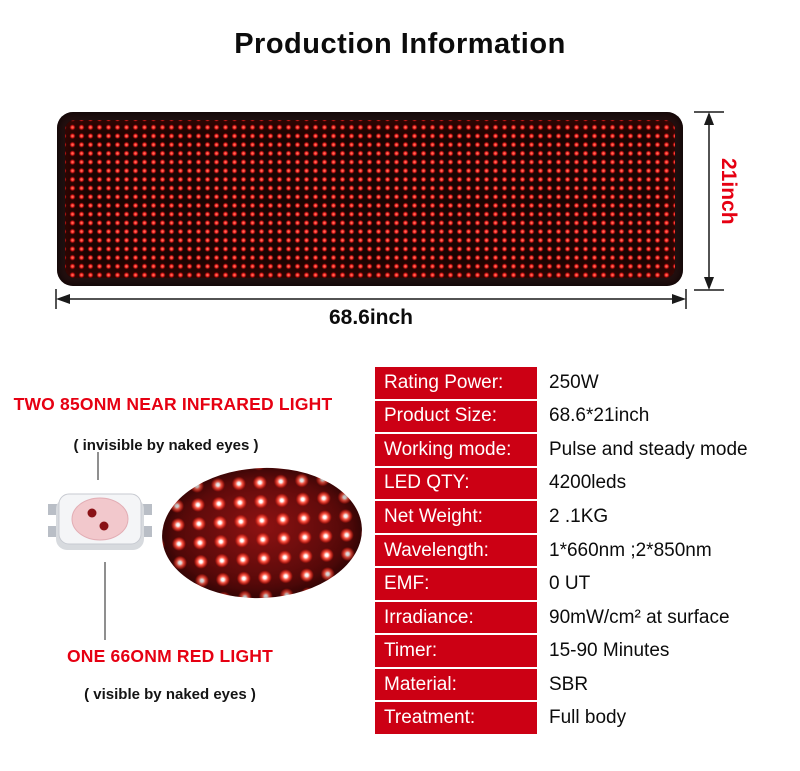 Image resolution: width=800 pixels, height=771 pixels. I want to click on red-light-note: ( visible by naked eyes ), so click(170, 694).